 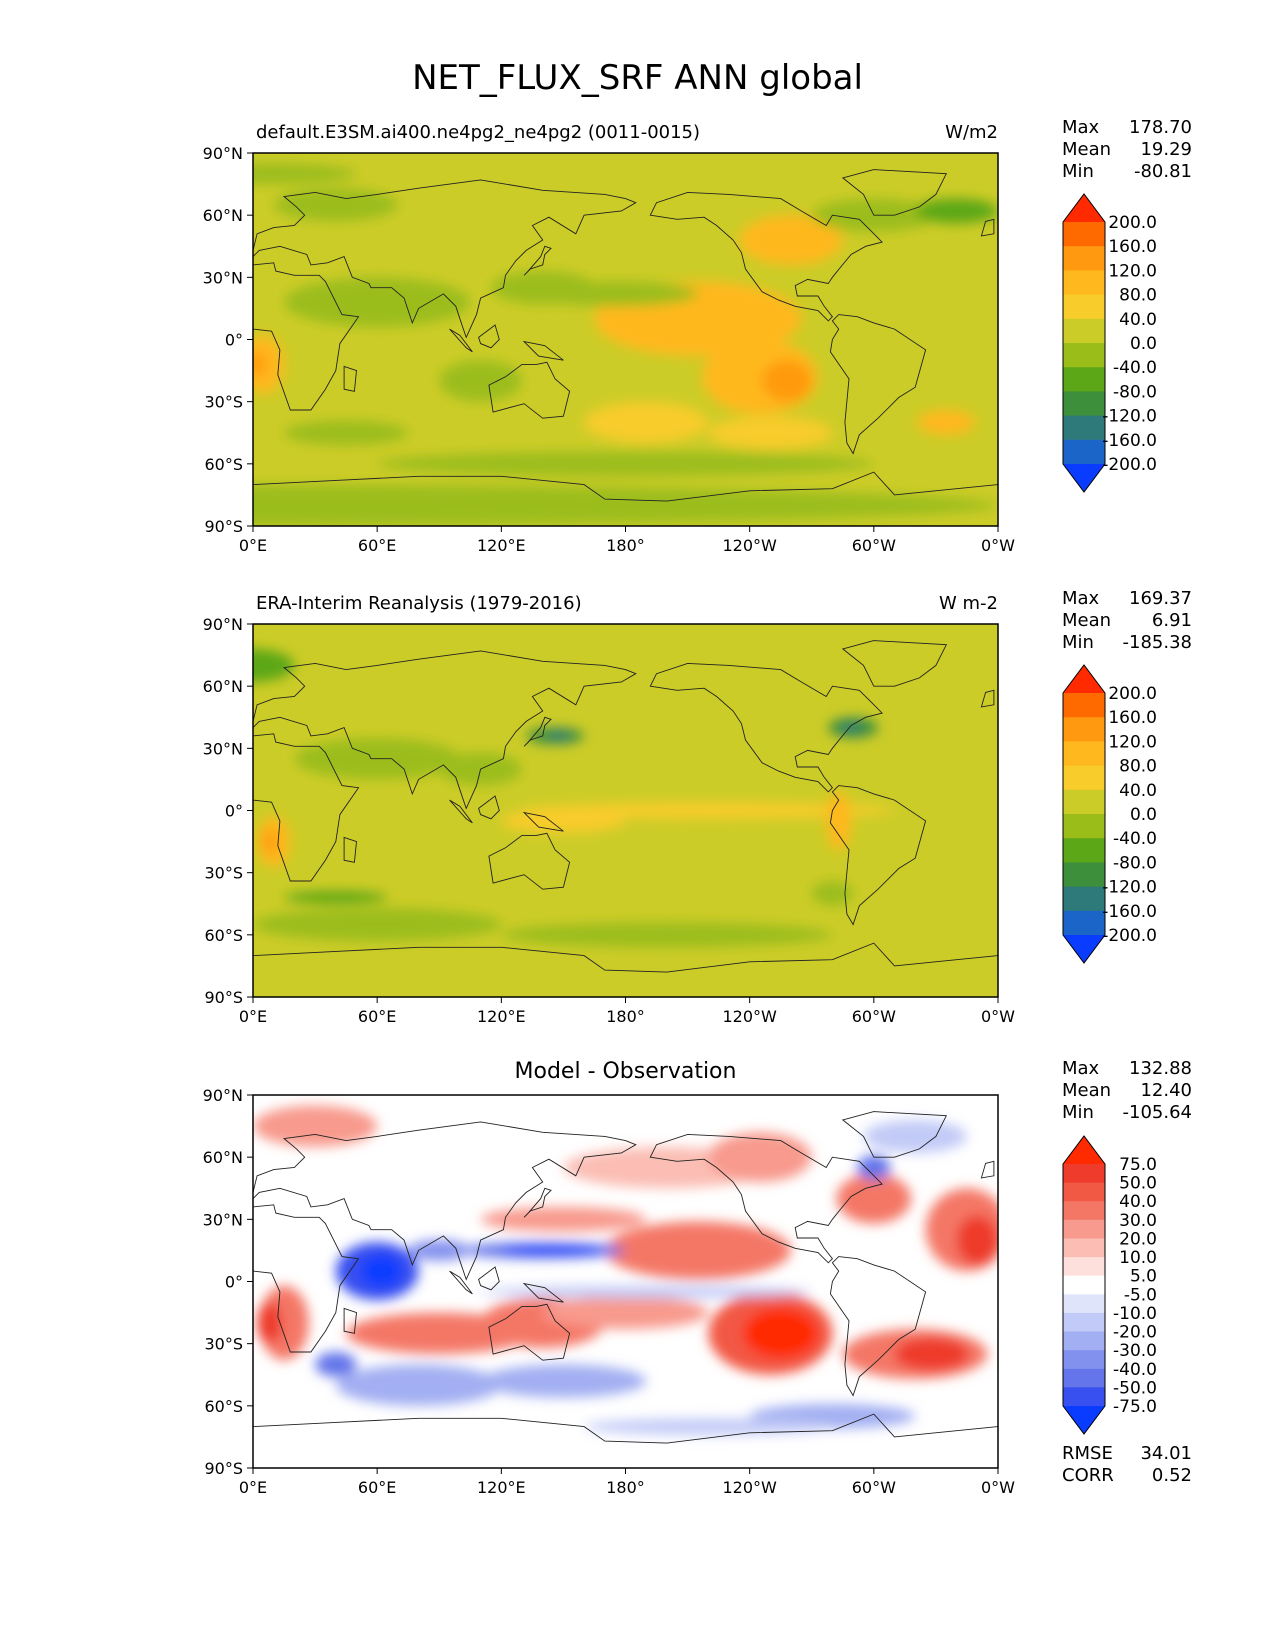 I want to click on lon-tick-label: 0°W, so click(x=998, y=545).